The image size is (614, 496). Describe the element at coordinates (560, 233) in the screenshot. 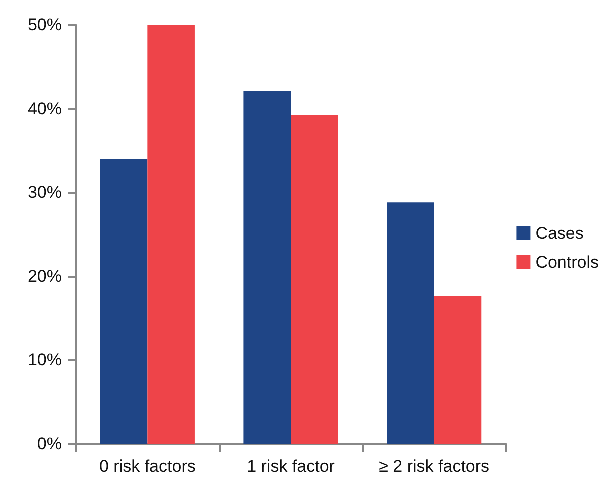

I see `legend-label: Cases` at that location.